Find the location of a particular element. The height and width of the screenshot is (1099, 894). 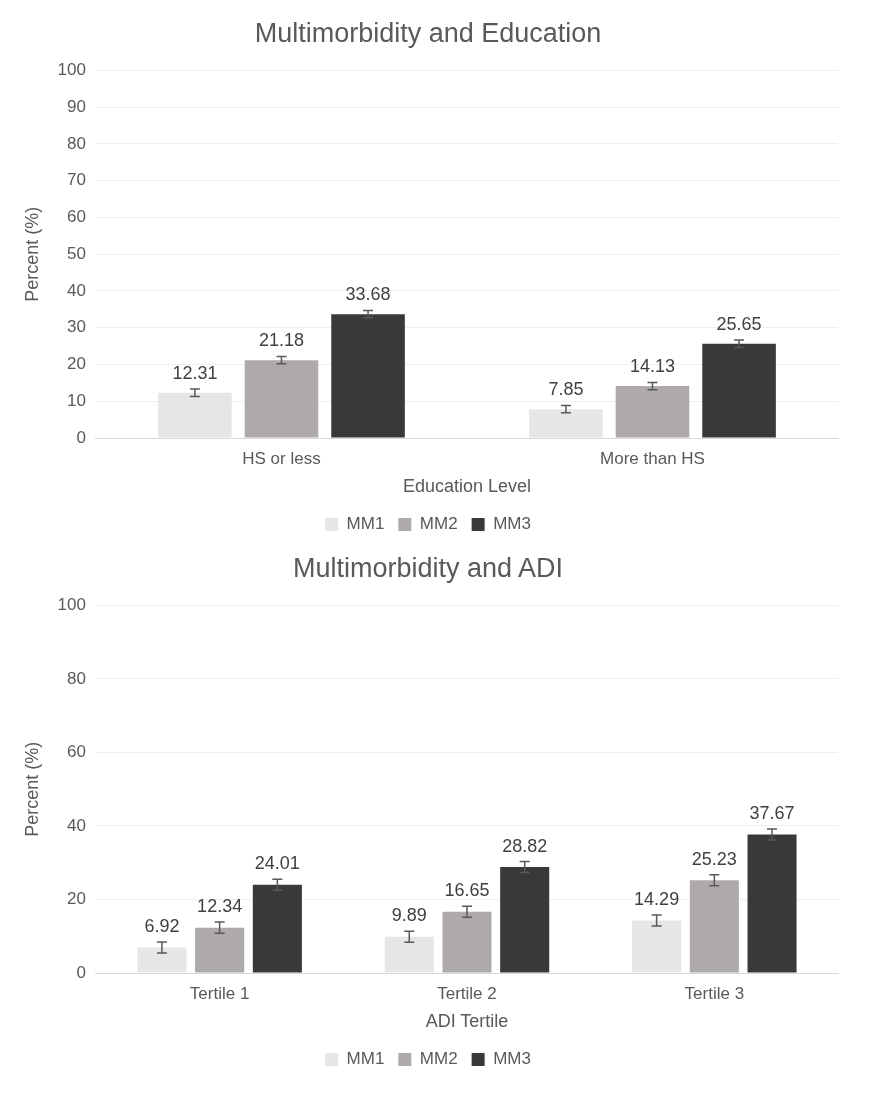

data-label: 24.01 is located at coordinates (277, 863).